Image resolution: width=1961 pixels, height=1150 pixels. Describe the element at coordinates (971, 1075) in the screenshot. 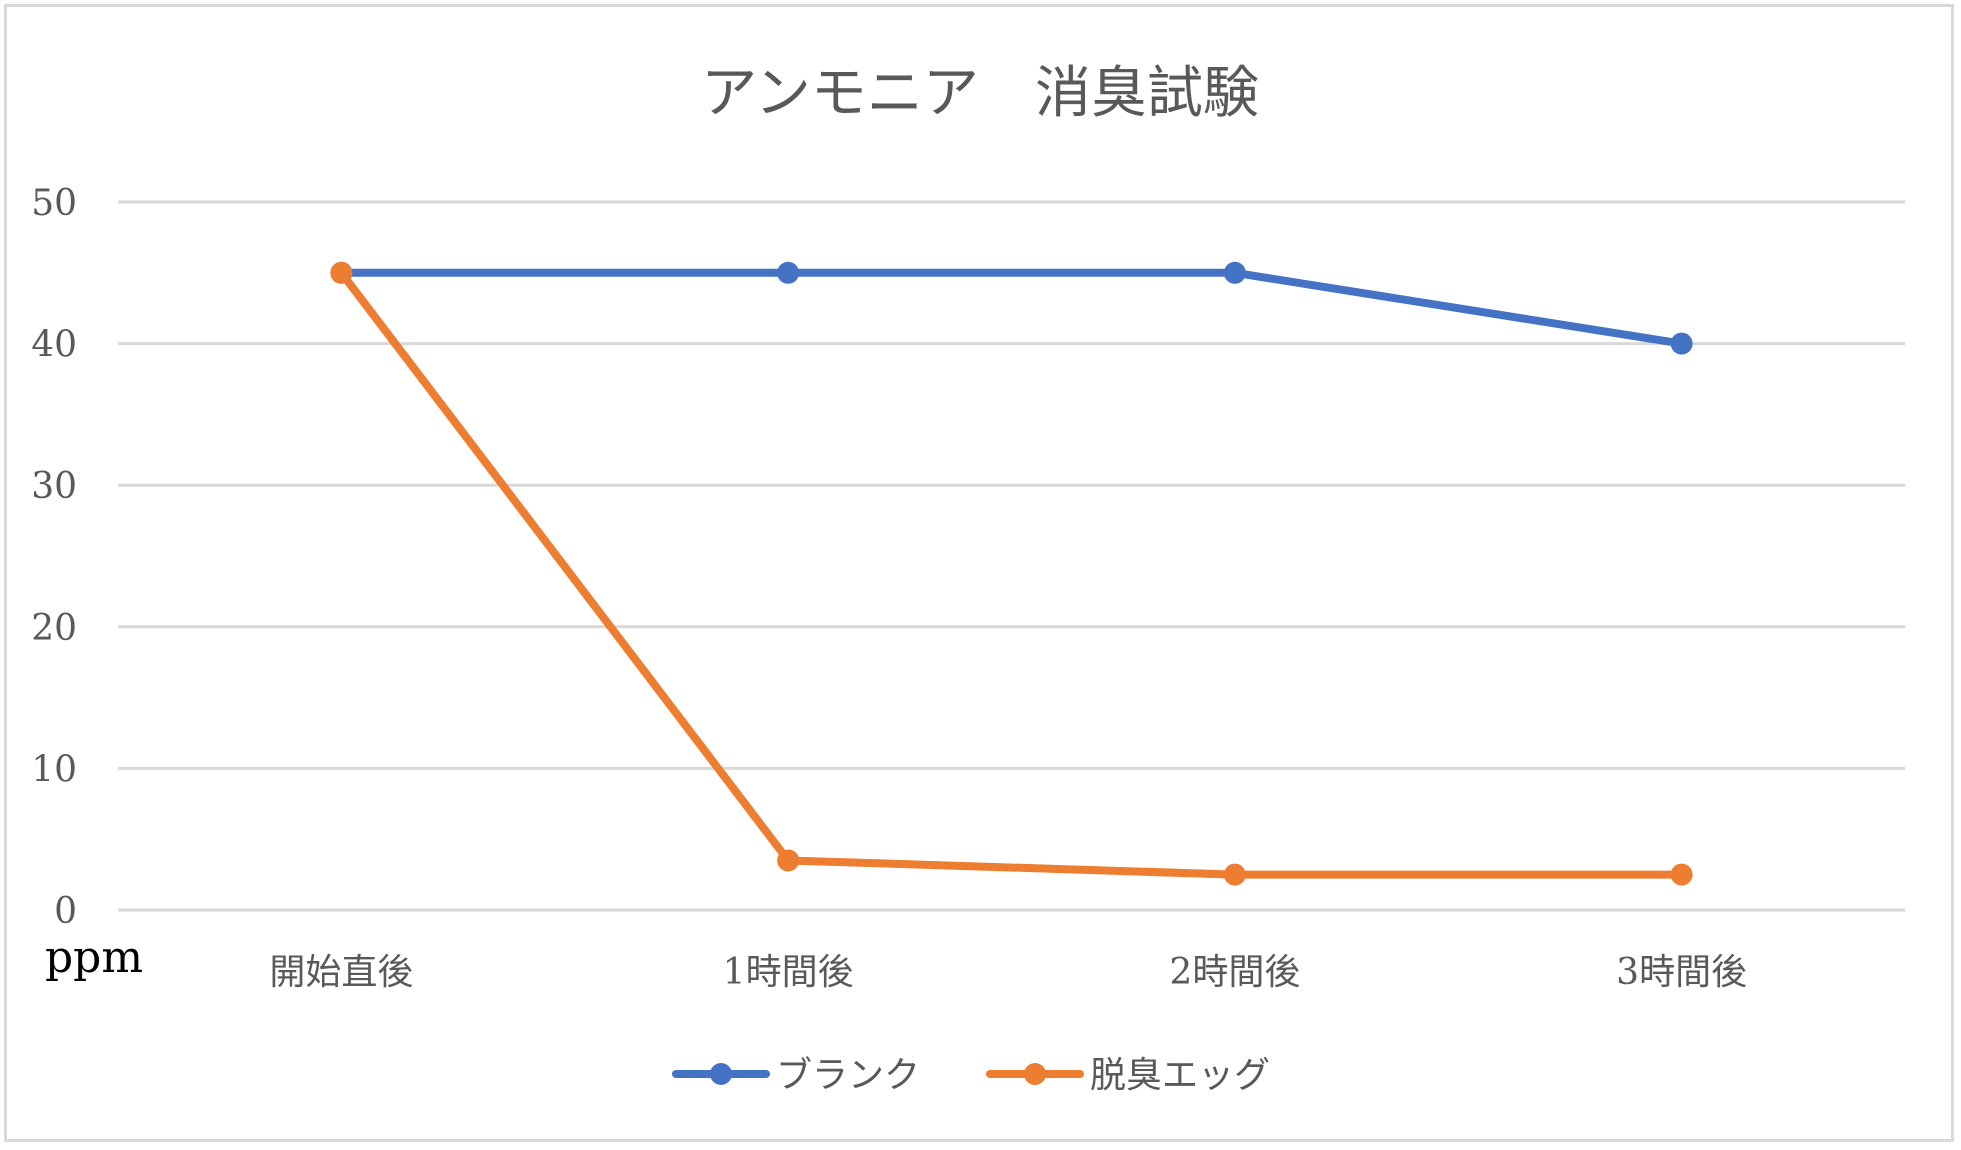

I see `legend: ブランク 脱臭エッグ` at that location.